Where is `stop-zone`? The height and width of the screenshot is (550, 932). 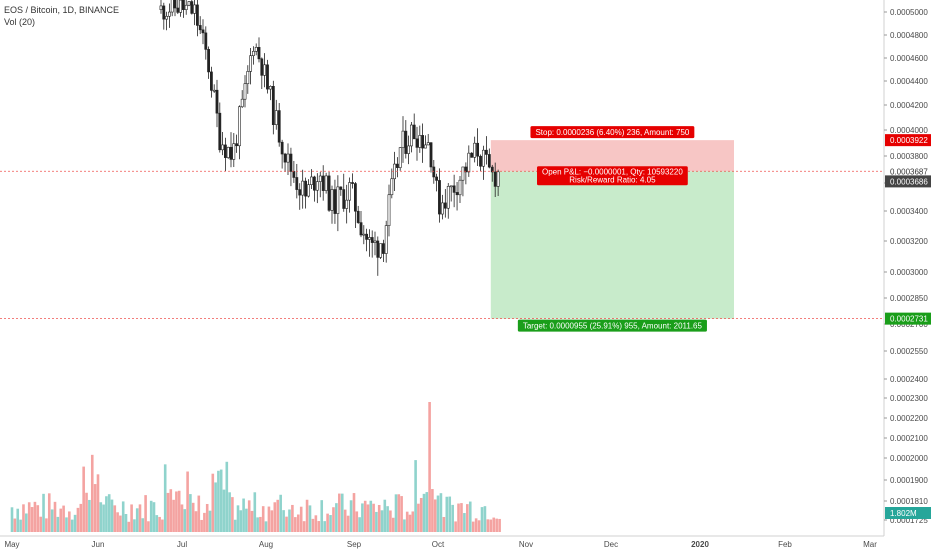
stop-zone is located at coordinates (612, 156).